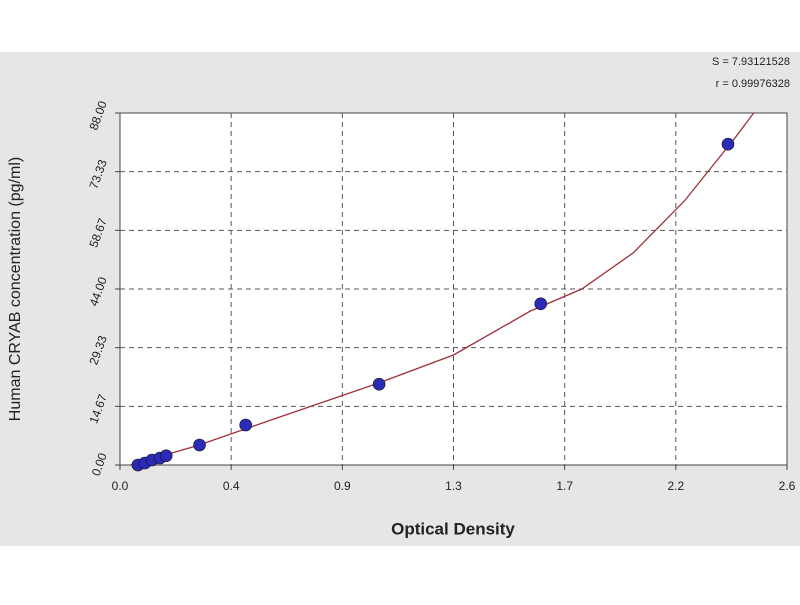 The height and width of the screenshot is (605, 800). I want to click on x-tick-label: 2.6, so click(787, 486).